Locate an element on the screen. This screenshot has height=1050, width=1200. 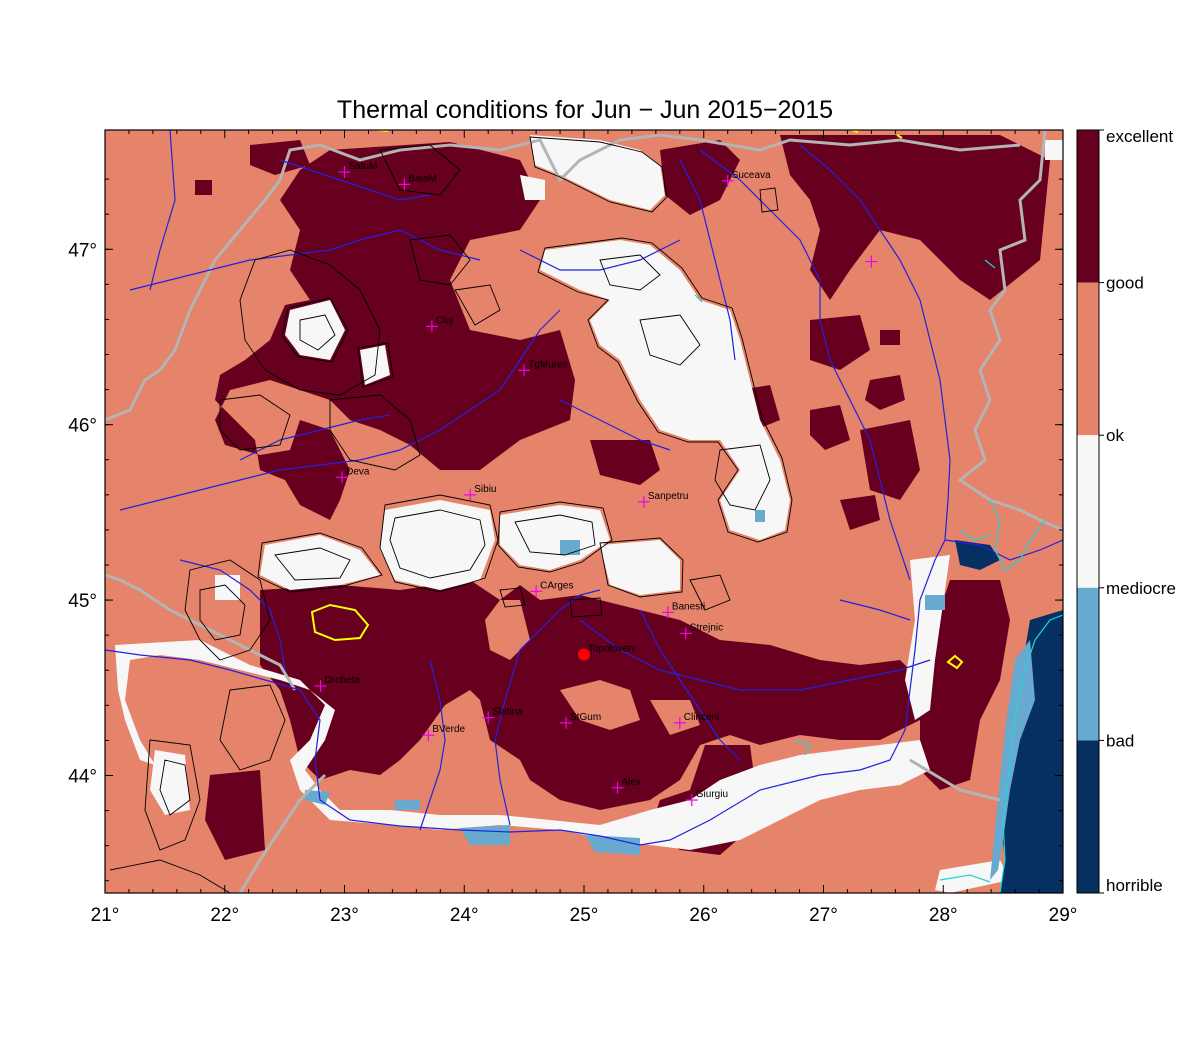
city-label: Drobeta is located at coordinates (343, 680).